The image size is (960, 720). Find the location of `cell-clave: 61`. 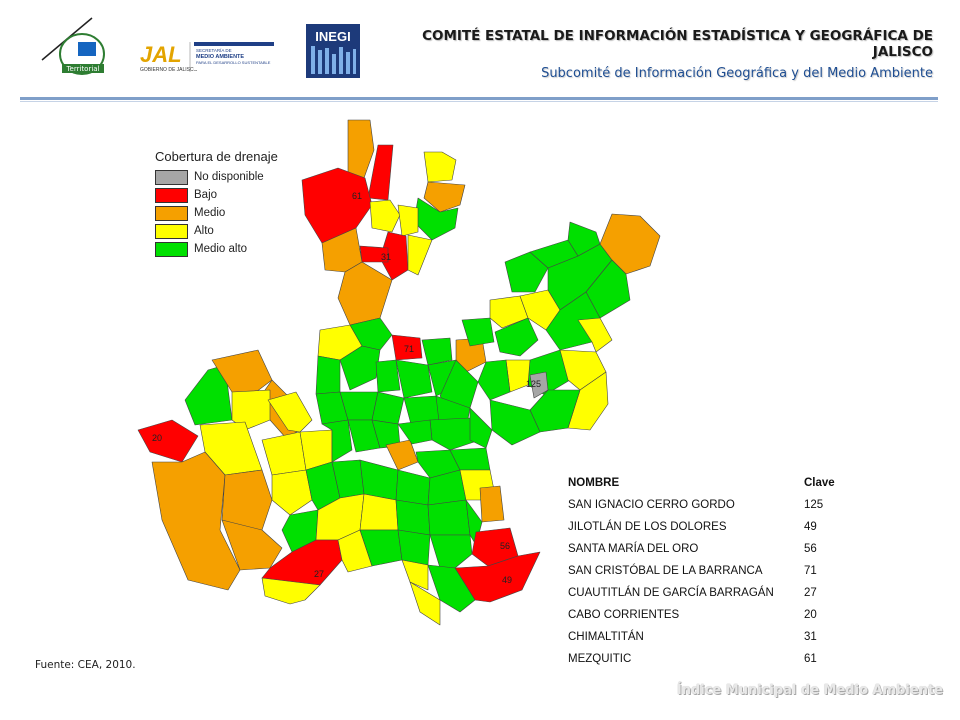

cell-clave: 61 is located at coordinates (810, 659).